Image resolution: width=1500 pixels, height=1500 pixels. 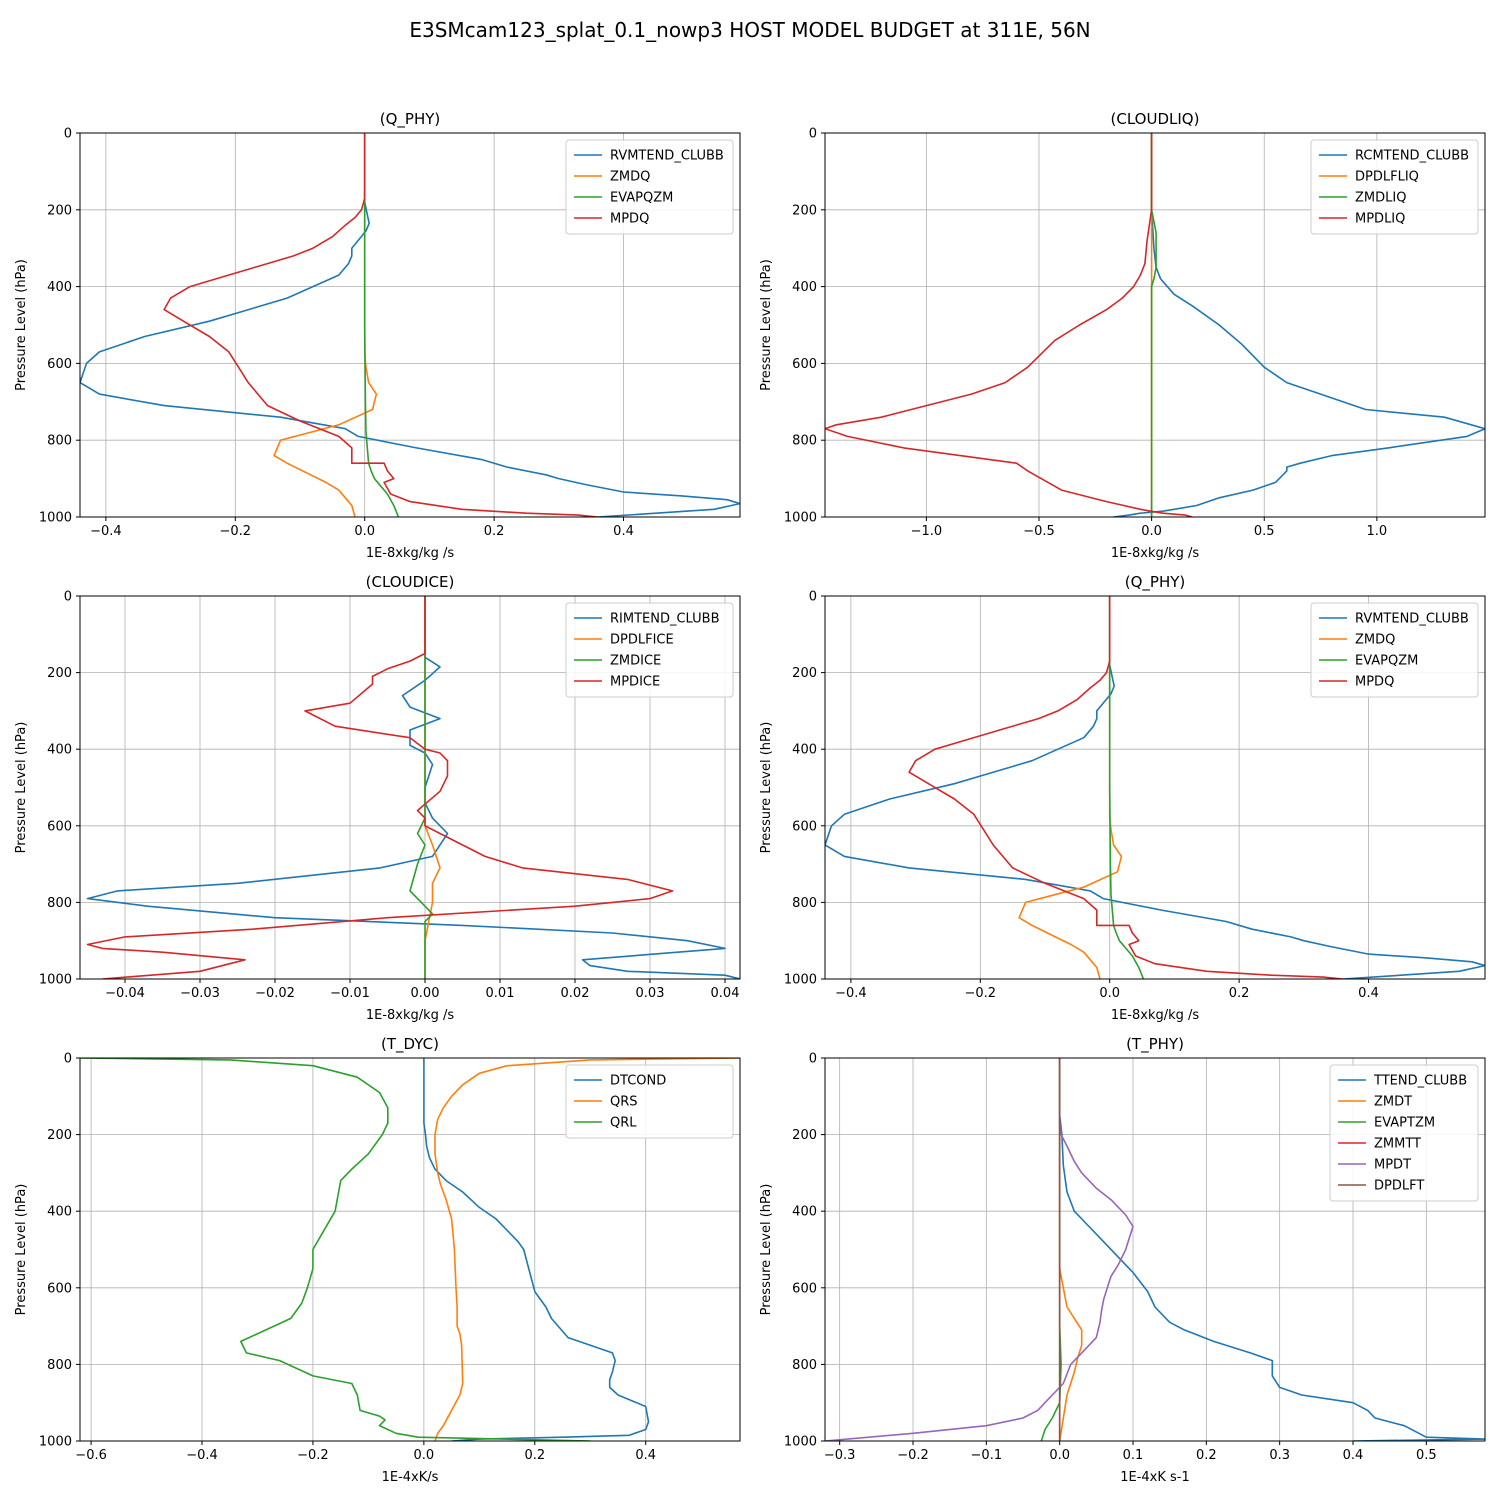 What do you see at coordinates (91, 1455) in the screenshot?
I see `x-tick-label: −0.6` at bounding box center [91, 1455].